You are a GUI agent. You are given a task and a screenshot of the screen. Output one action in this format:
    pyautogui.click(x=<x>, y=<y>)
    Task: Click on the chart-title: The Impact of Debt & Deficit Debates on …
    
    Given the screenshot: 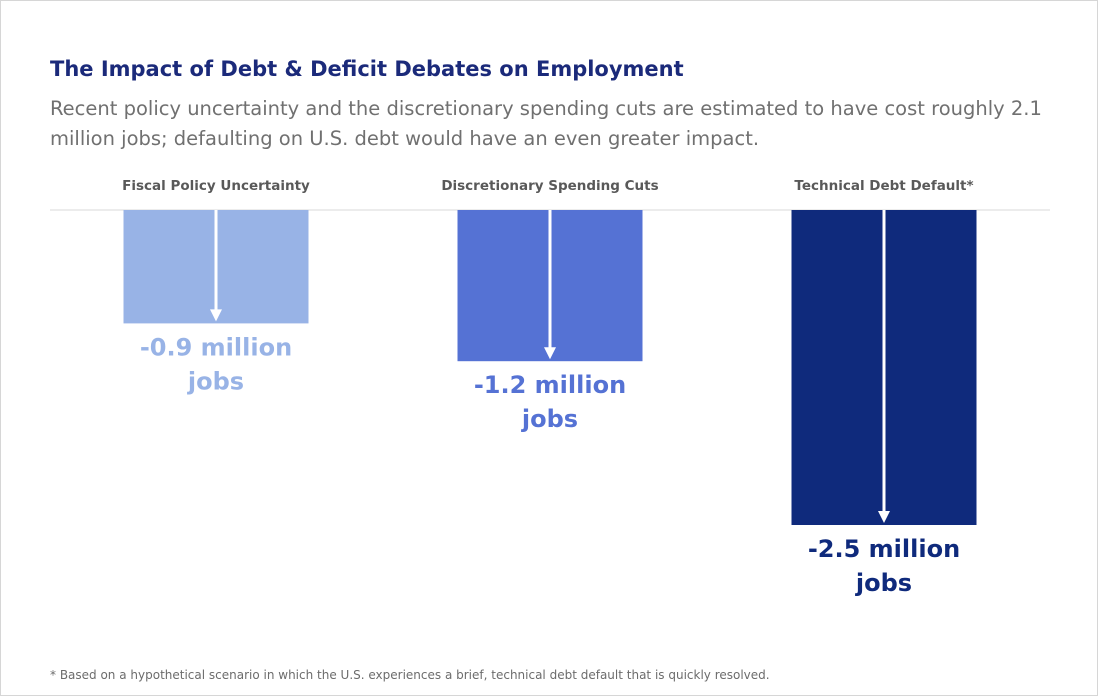 What is the action you would take?
    pyautogui.click(x=367, y=69)
    